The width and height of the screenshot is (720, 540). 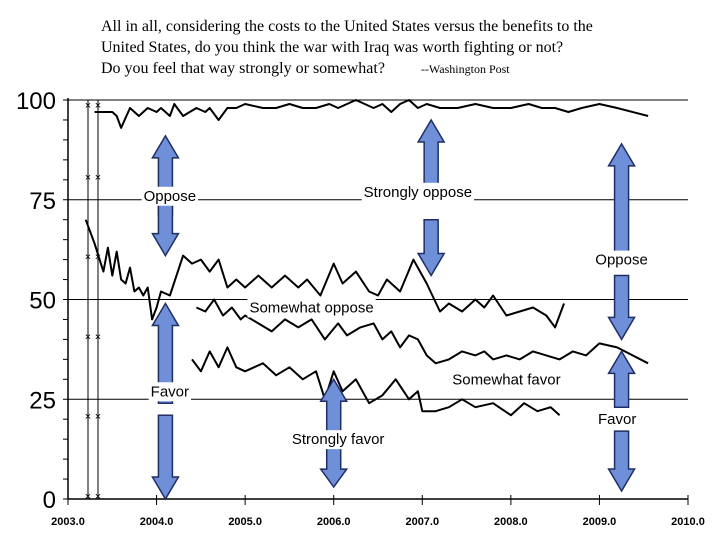 I want to click on x-tick-label: 2008.0, so click(x=511, y=522).